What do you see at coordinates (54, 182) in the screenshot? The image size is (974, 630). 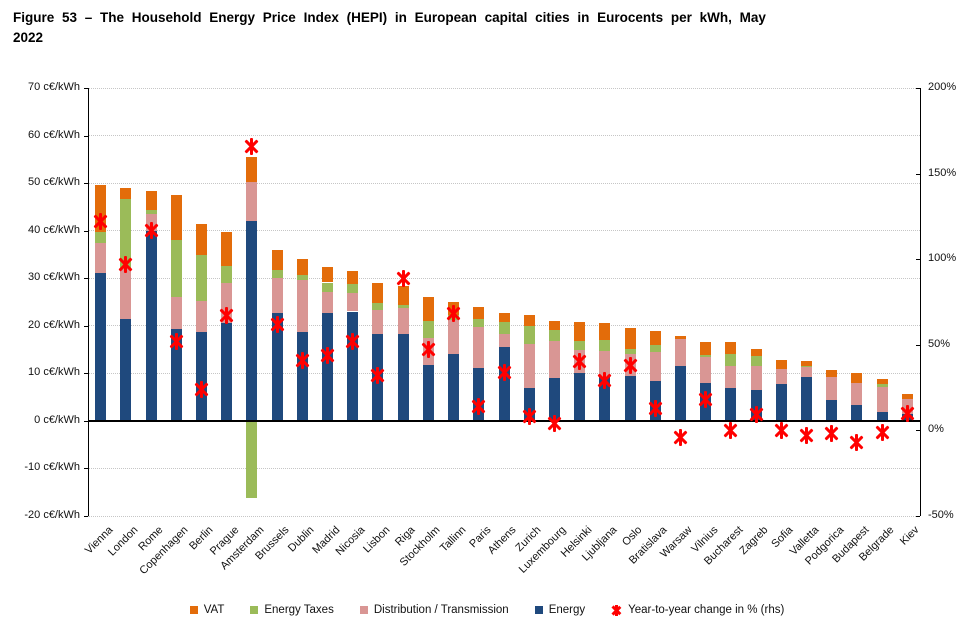 I see `left-axis-tick-label: 50 c€/kWh` at bounding box center [54, 182].